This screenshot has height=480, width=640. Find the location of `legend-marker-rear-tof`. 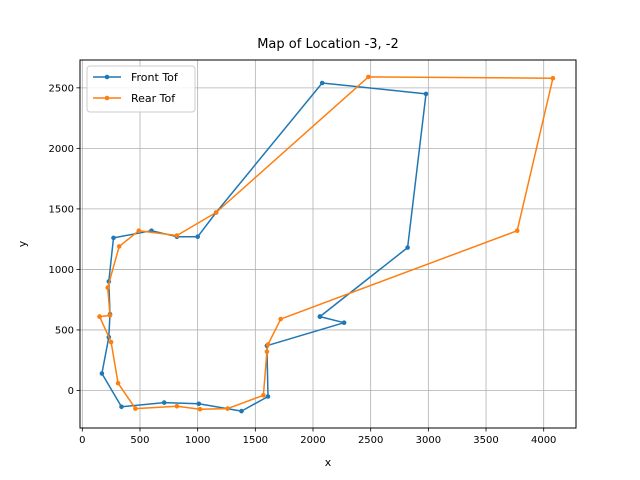

legend-marker-rear-tof is located at coordinates (107, 98).